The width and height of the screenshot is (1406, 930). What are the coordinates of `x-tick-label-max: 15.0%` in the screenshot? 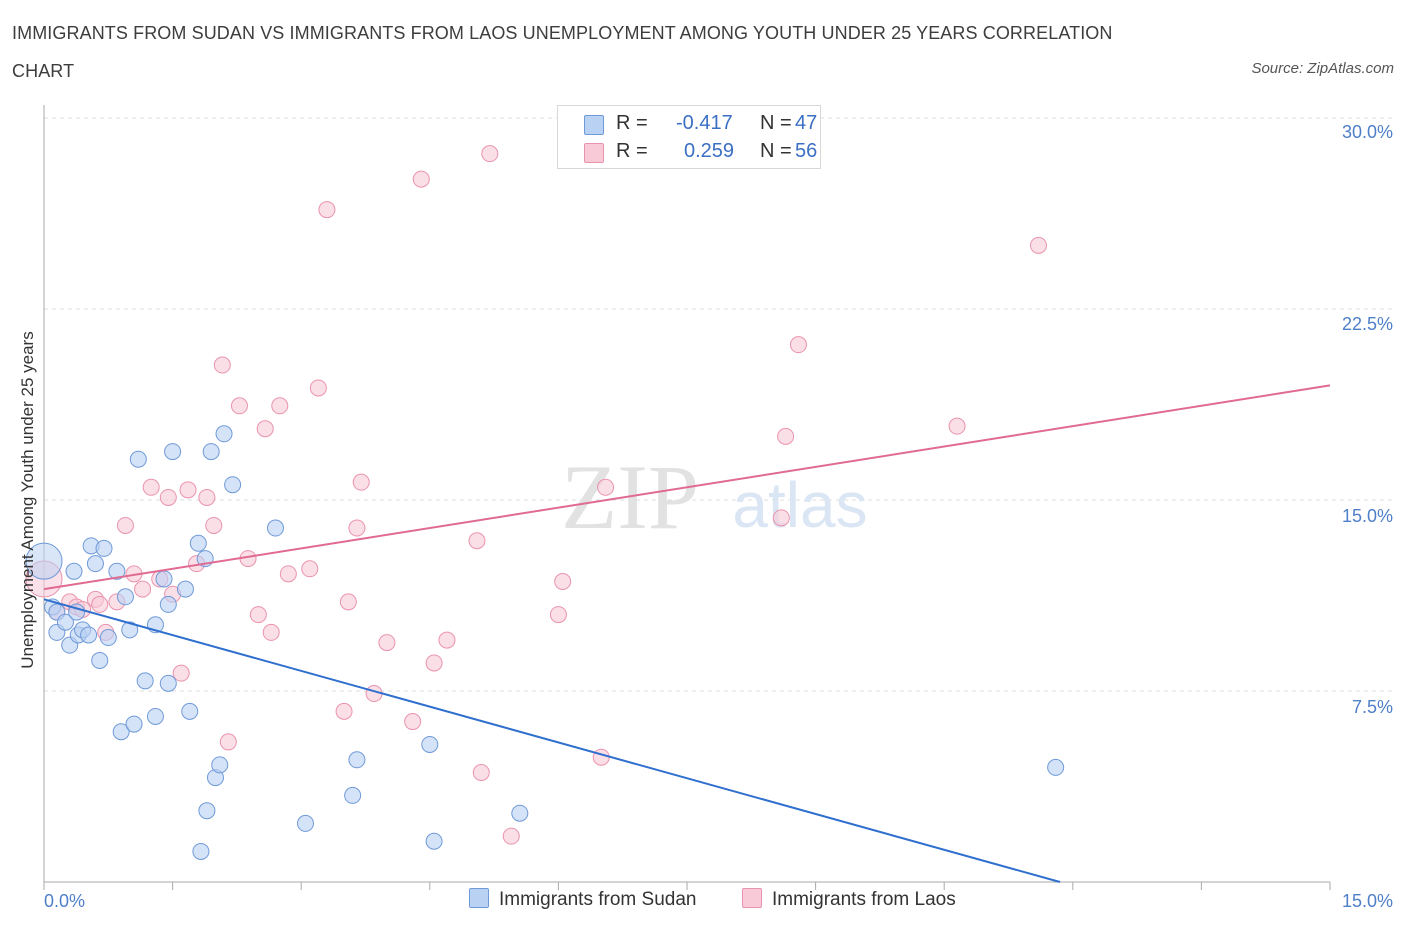 It's located at (1367, 901).